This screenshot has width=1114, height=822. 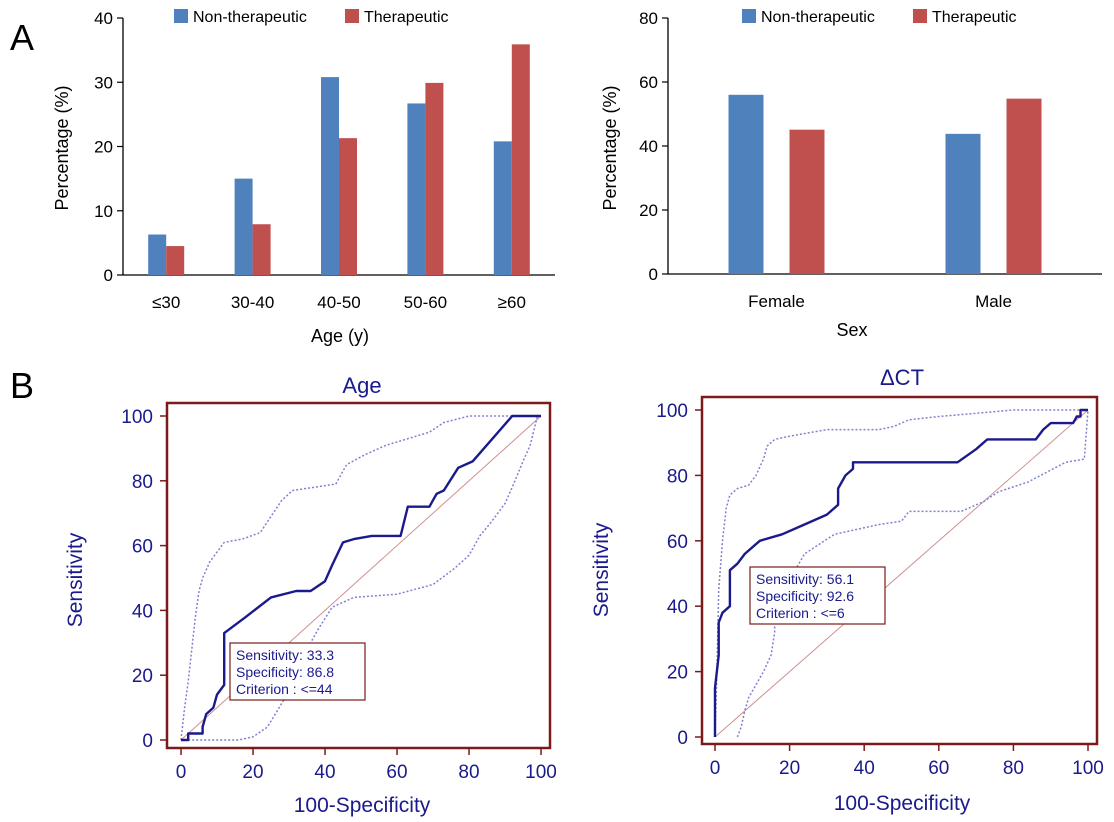 I want to click on sex-bar-chart-xlabel: Sex, so click(x=851, y=330).